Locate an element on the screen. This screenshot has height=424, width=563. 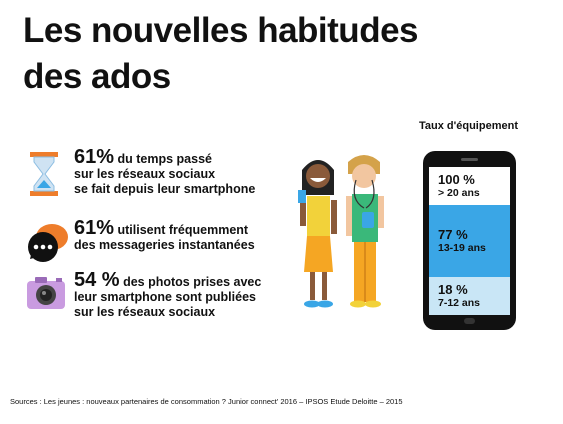
band-percent: 18 % is located at coordinates (453, 289).